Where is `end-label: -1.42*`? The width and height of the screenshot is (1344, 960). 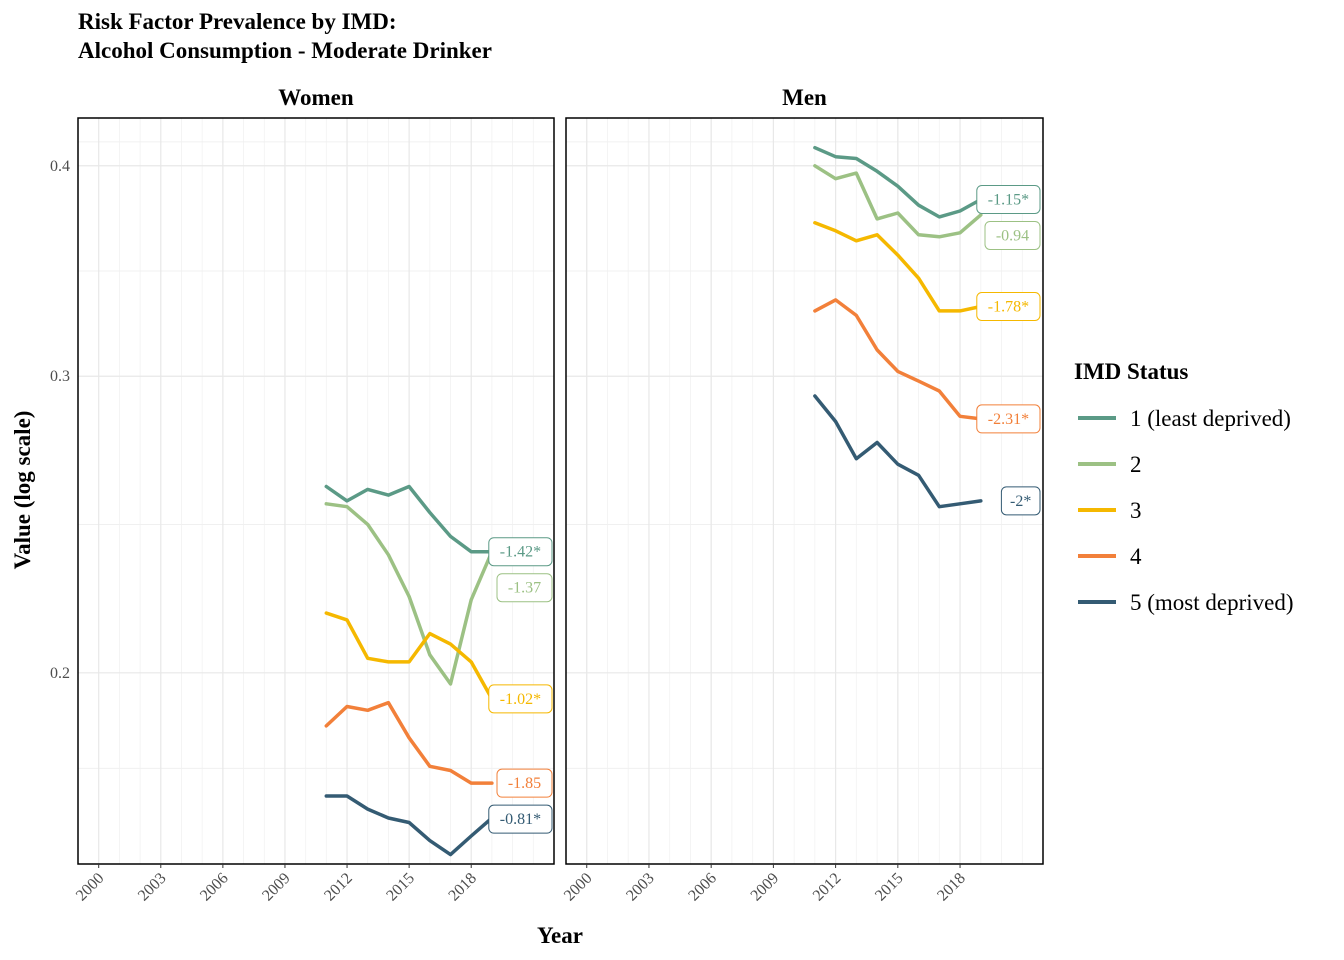 end-label: -1.42* is located at coordinates (520, 552).